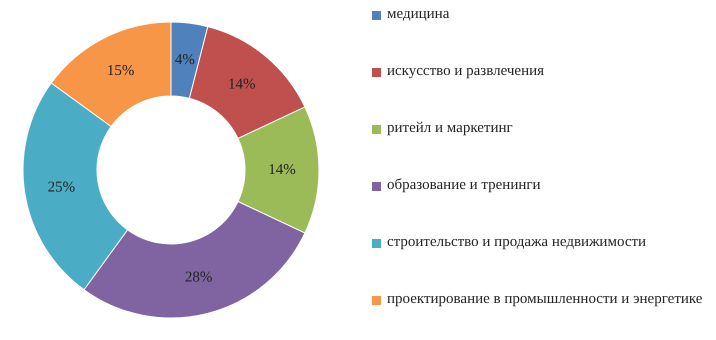  Describe the element at coordinates (450, 128) in the screenshot. I see `legend-label: ритейл и маркетинг` at that location.